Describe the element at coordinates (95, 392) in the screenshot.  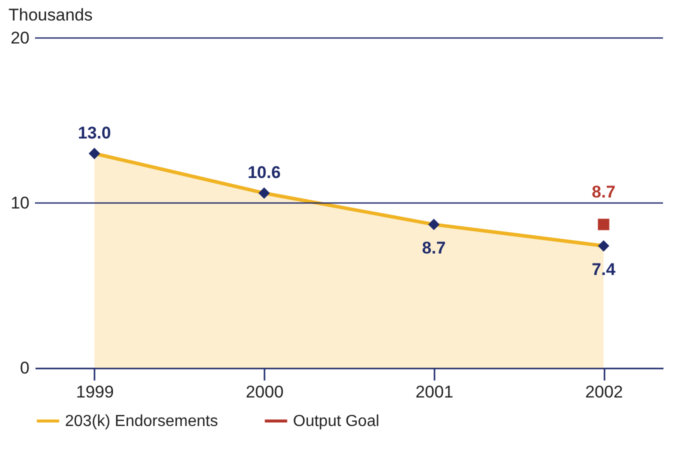
I see `x-tick-label: 1999` at that location.